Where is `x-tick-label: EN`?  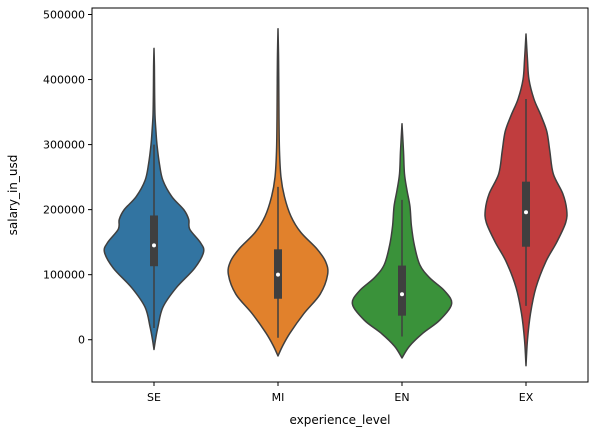
x-tick-label: EN is located at coordinates (401, 397).